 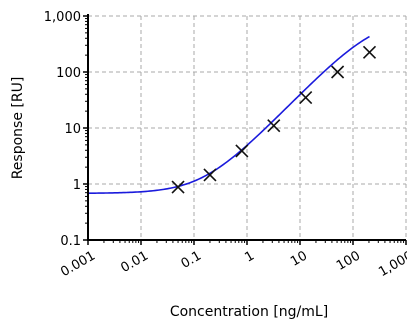 What do you see at coordinates (299, 258) in the screenshot?
I see `x-tick-label: 10` at bounding box center [299, 258].